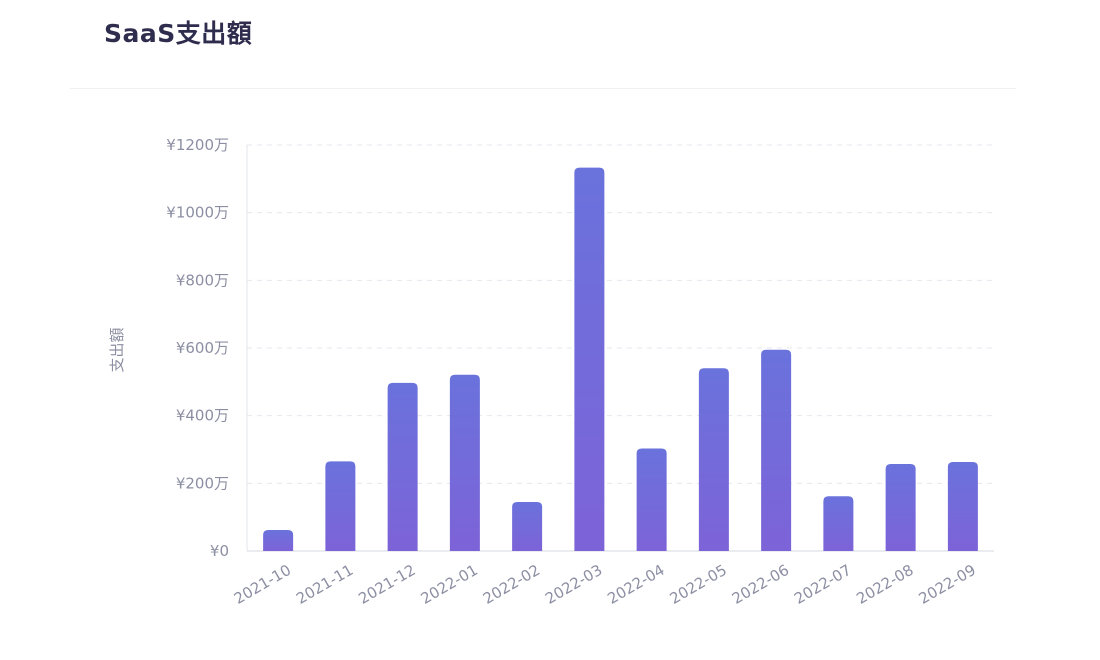 The height and width of the screenshot is (660, 1100). I want to click on y-axis-label: 支出額, so click(117, 349).